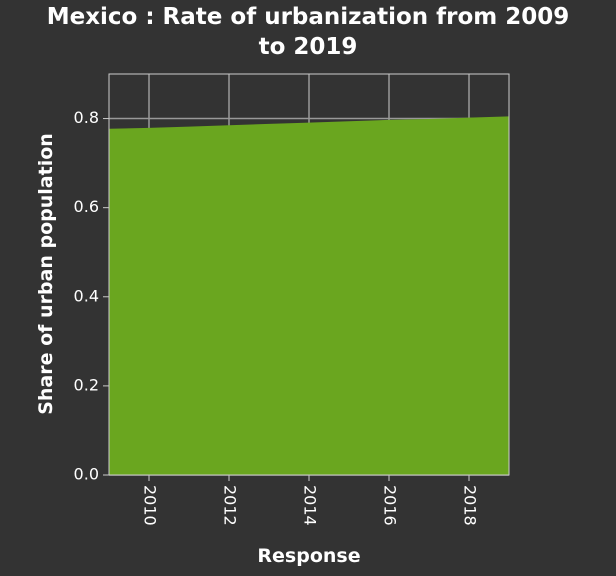  I want to click on y-axis: 0.0 0.2 0.4 0.6 0.8, so click(91, 296).